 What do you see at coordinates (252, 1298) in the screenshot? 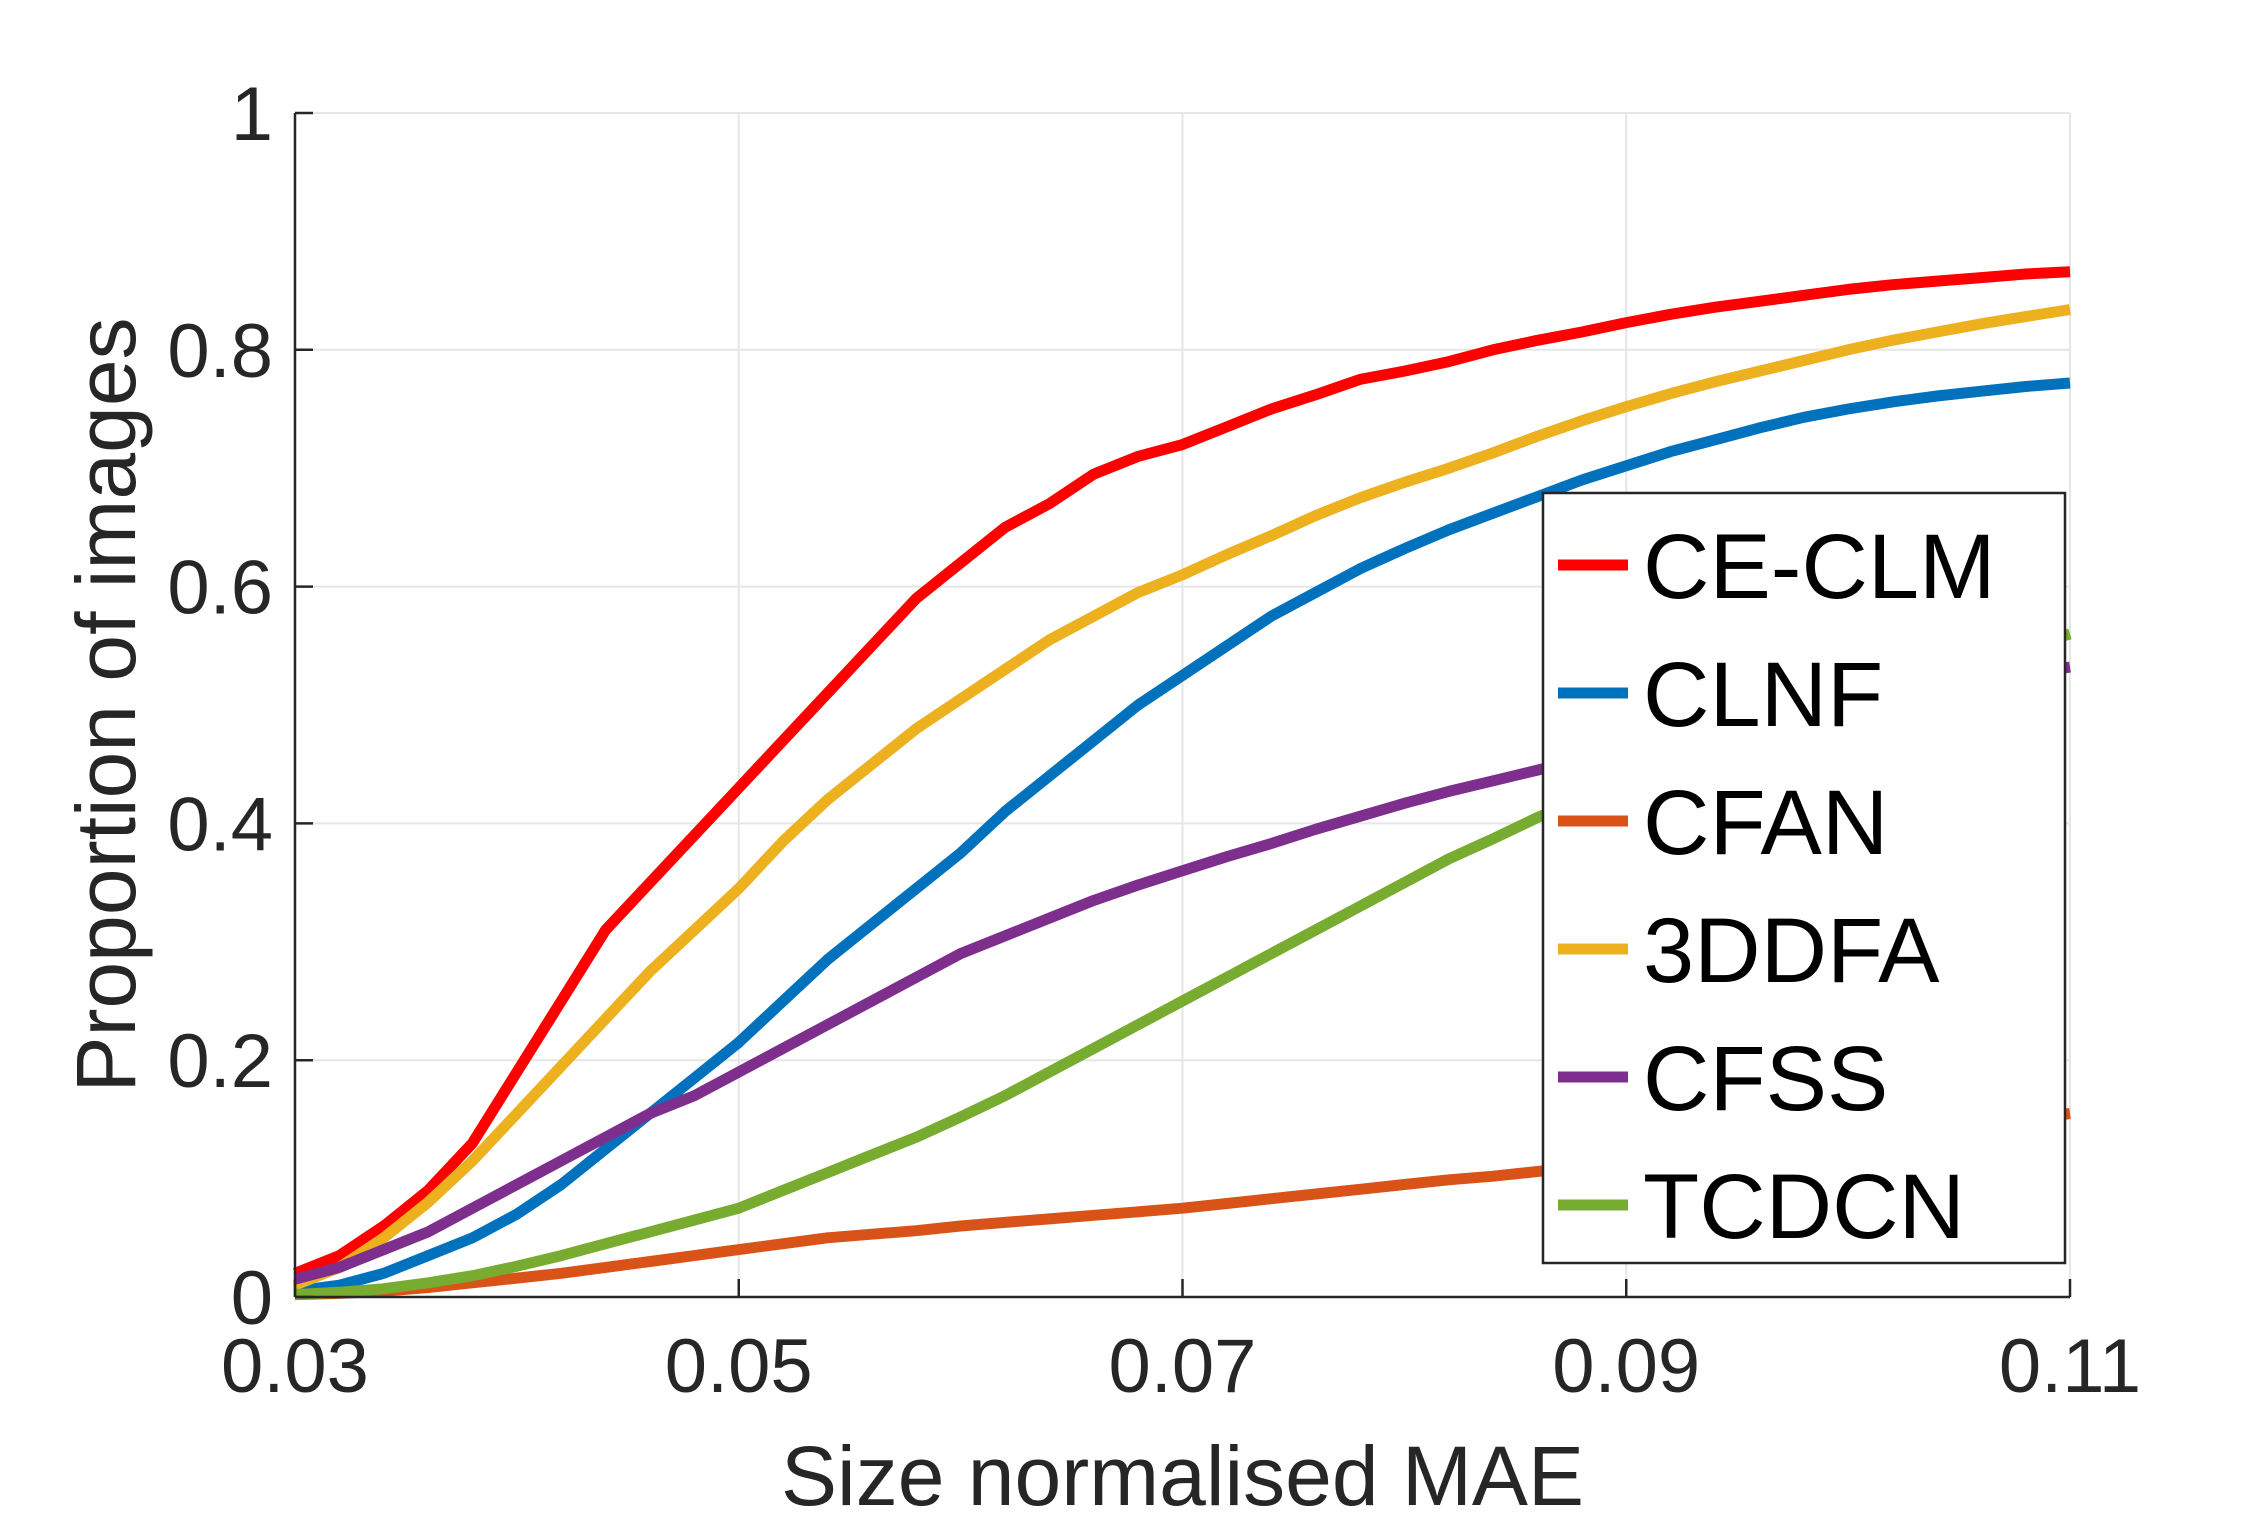
I see `y-tick-label: 0` at bounding box center [252, 1298].